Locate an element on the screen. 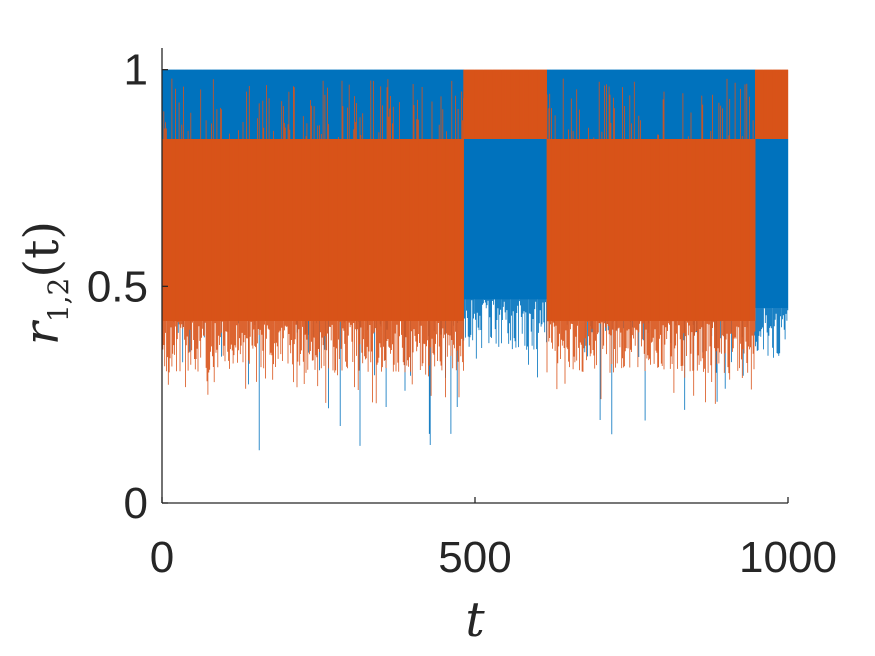 The height and width of the screenshot is (656, 875). x-tick-label-2: 1000 is located at coordinates (788, 557).